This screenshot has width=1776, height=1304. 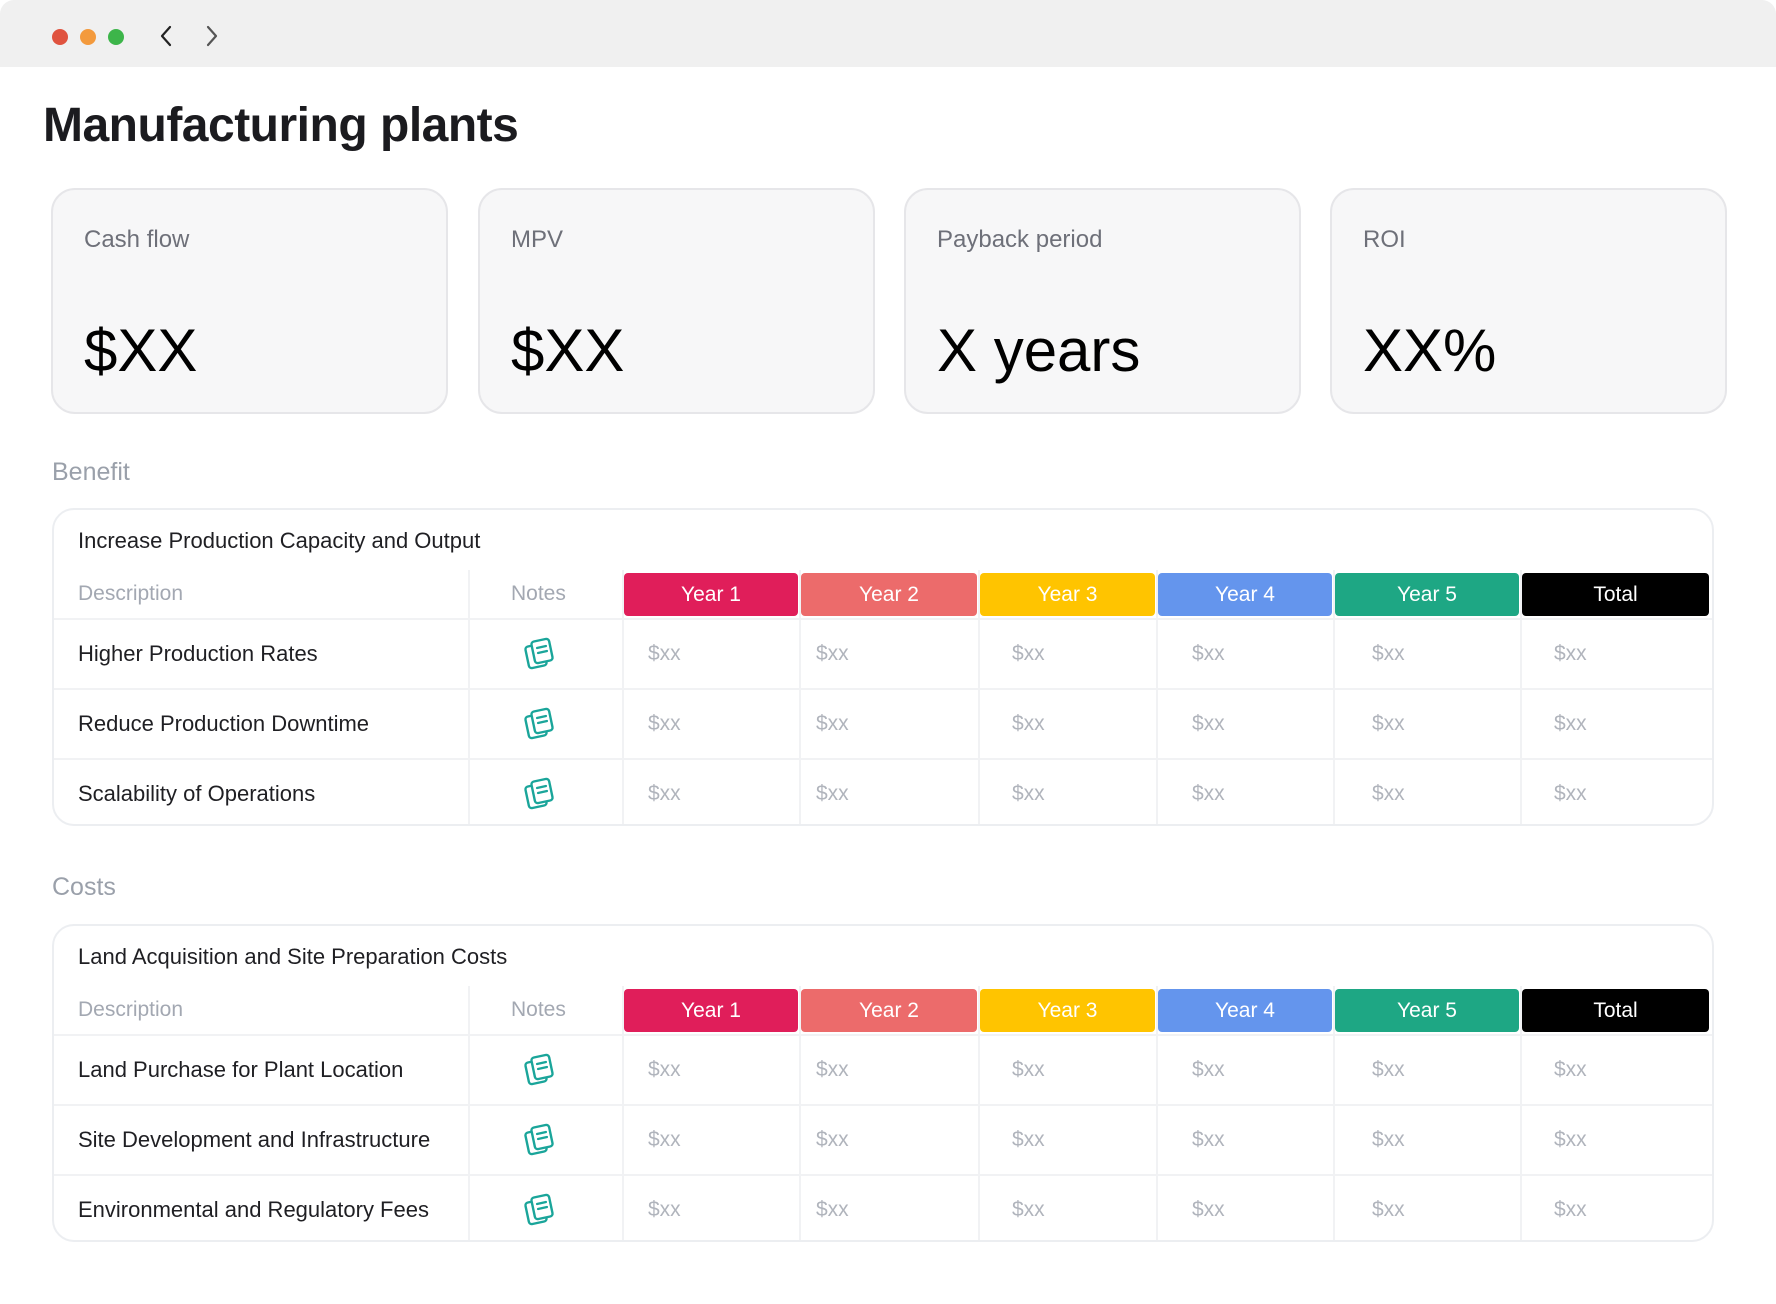 I want to click on row-description: Site Development and Infrastructure, so click(x=254, y=1139).